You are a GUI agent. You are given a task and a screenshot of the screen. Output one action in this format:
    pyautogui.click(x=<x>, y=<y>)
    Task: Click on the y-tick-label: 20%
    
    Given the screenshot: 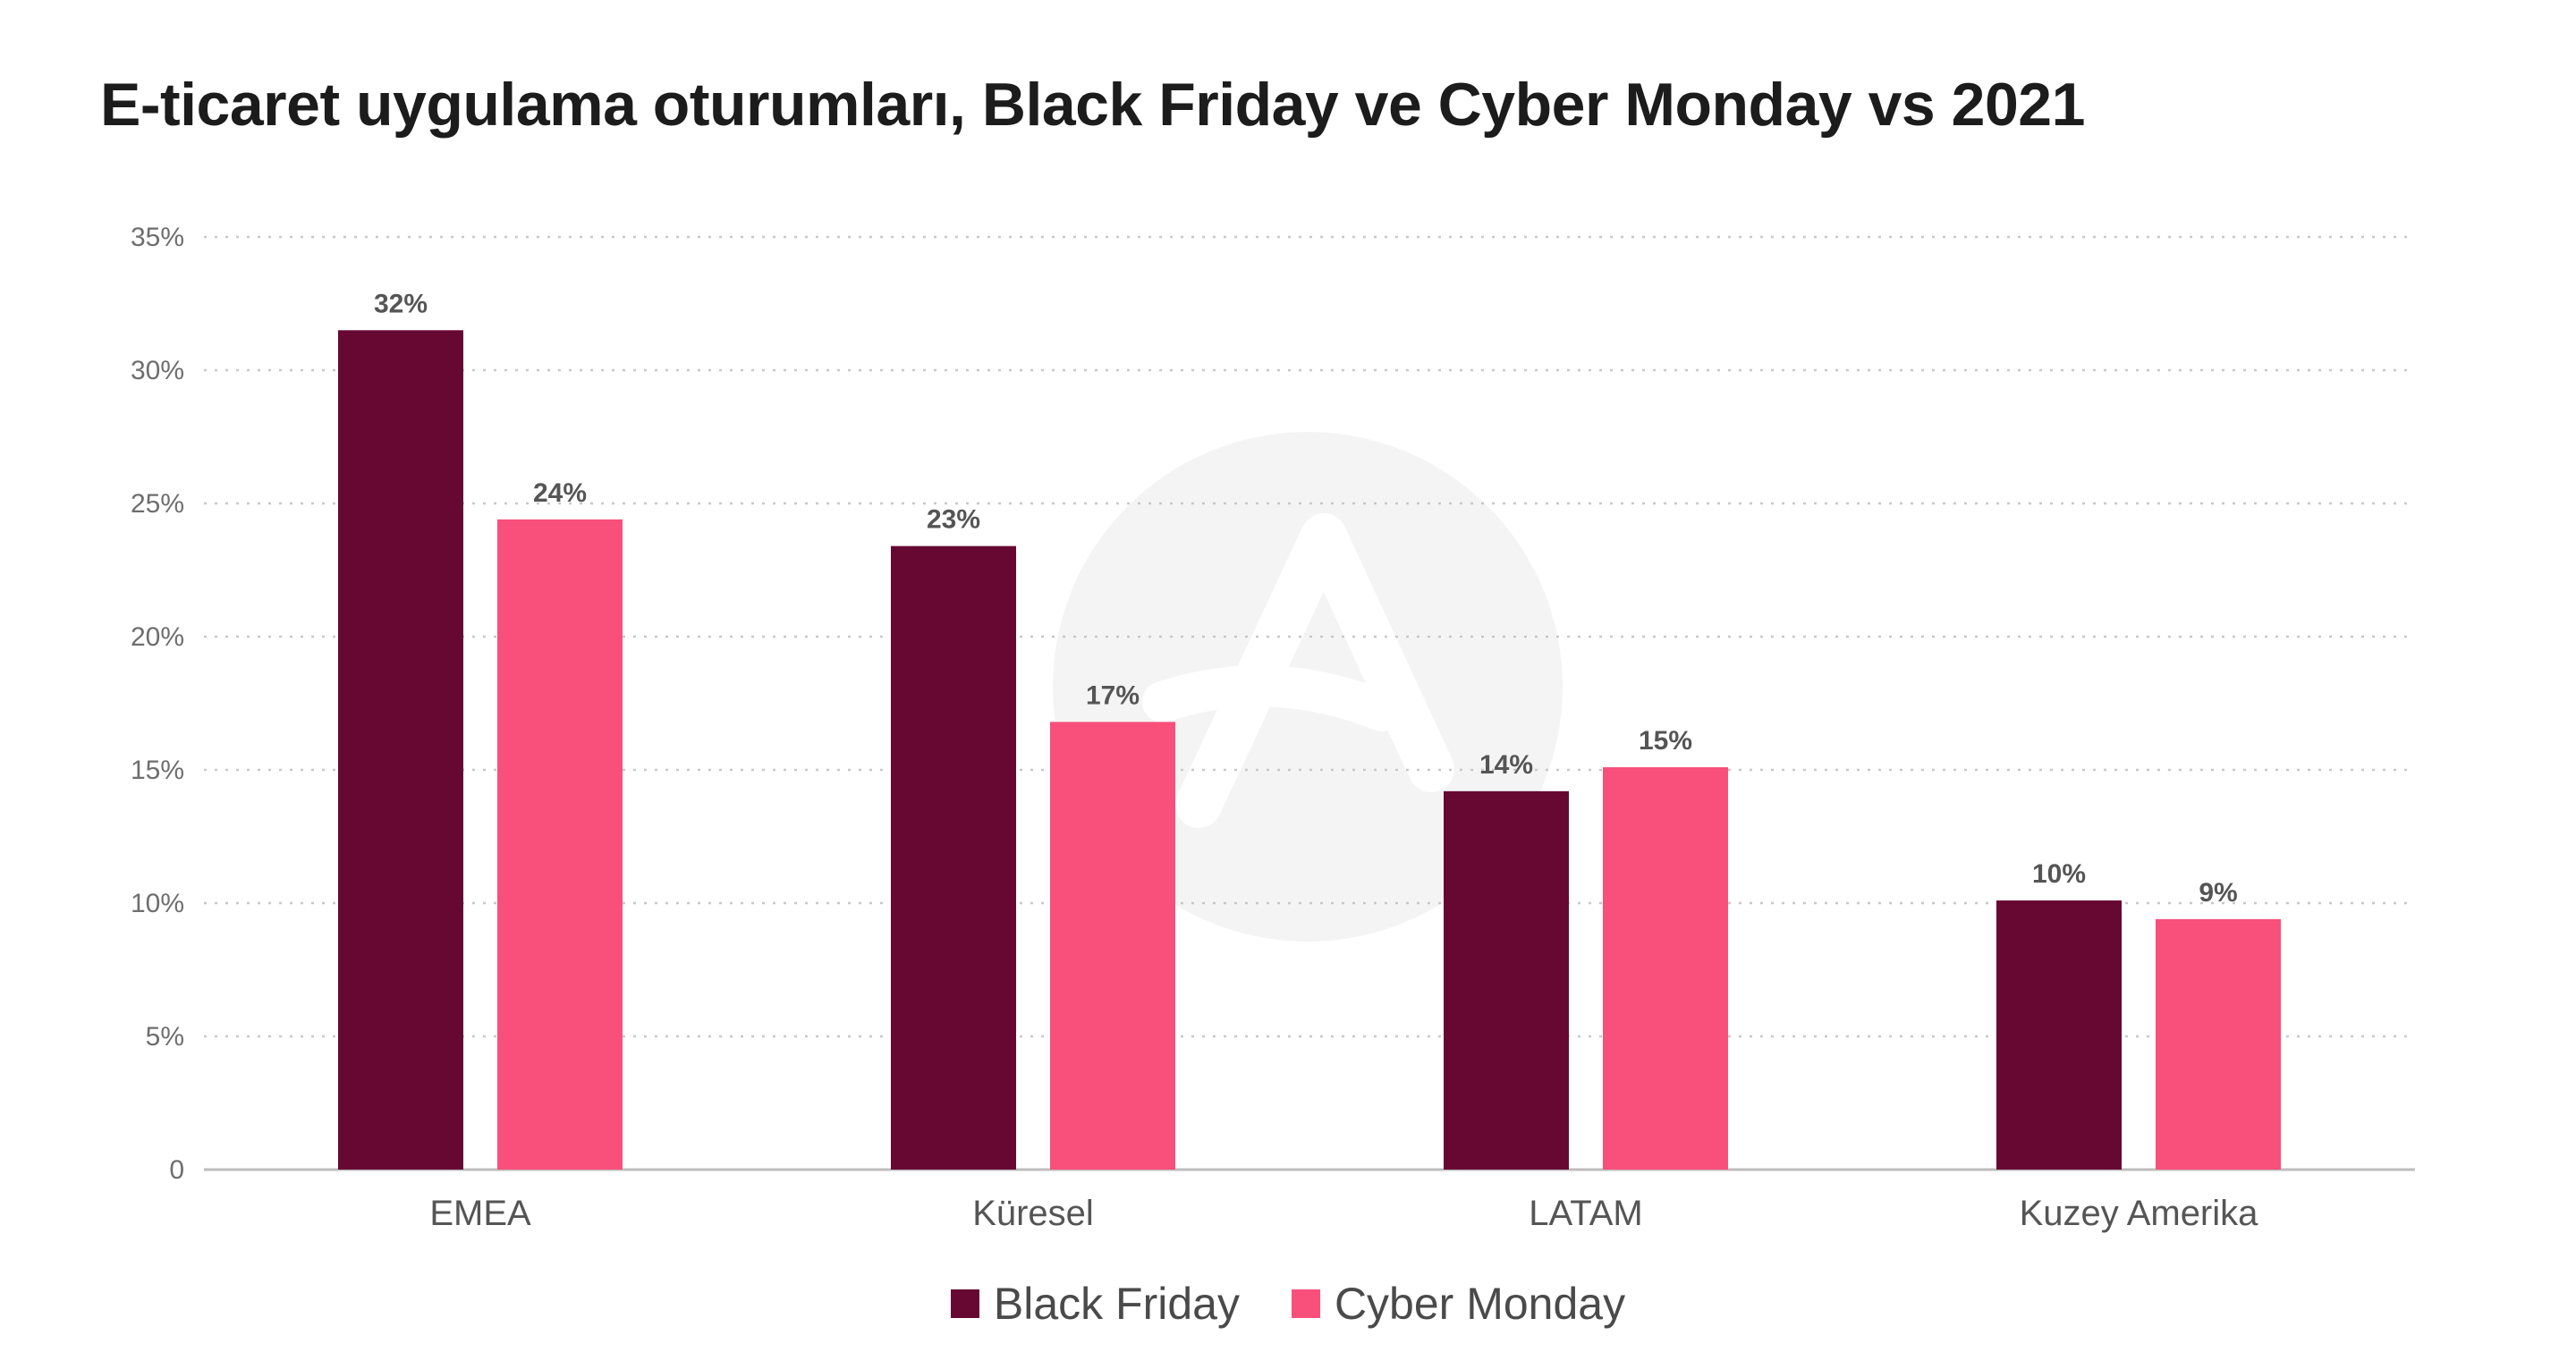 What is the action you would take?
    pyautogui.click(x=157, y=637)
    